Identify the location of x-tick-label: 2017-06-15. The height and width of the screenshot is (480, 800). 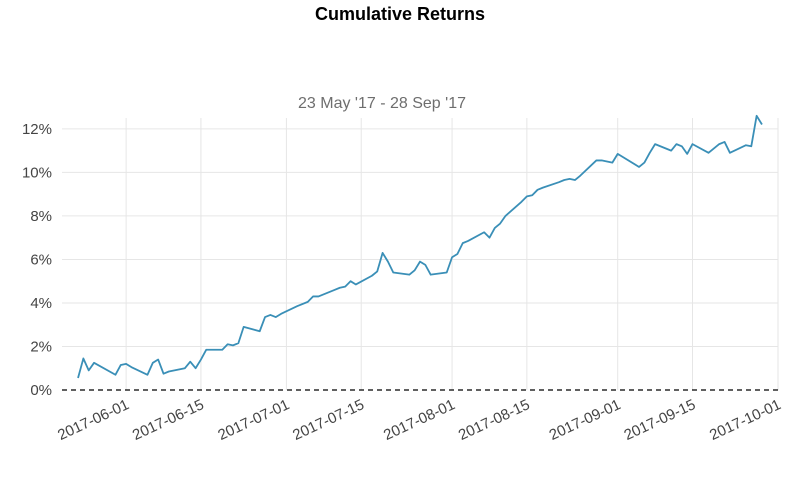
(168, 420).